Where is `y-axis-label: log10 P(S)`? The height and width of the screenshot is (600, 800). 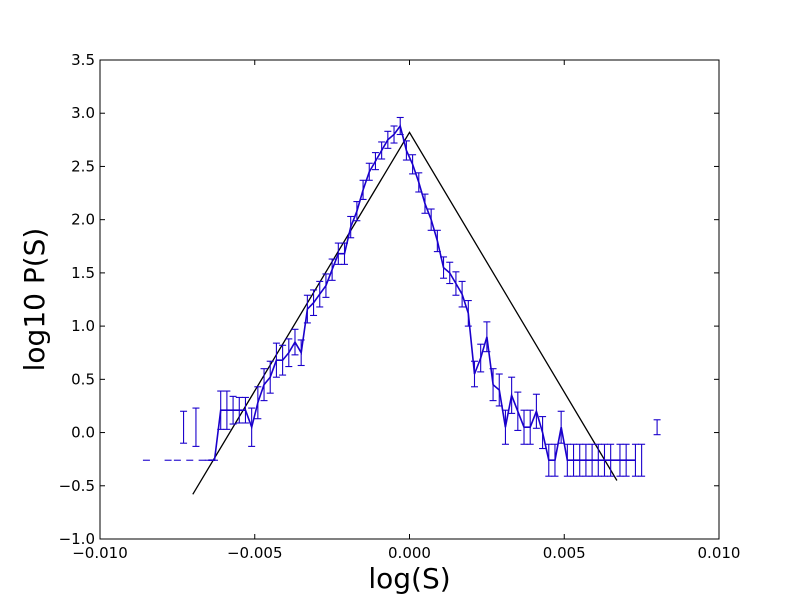
y-axis-label: log10 P(S) is located at coordinates (34, 300).